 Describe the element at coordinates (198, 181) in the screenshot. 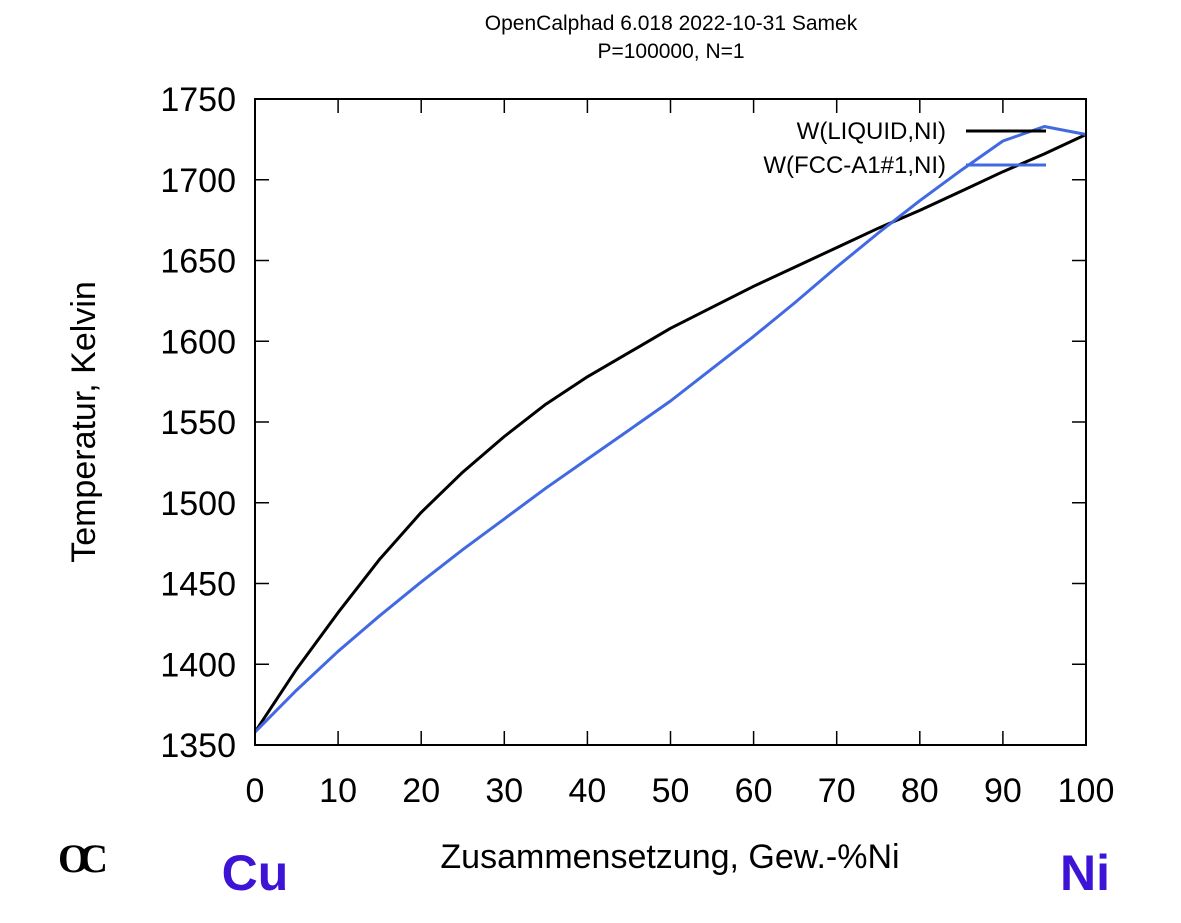

I see `y-tick-label: 1700` at that location.